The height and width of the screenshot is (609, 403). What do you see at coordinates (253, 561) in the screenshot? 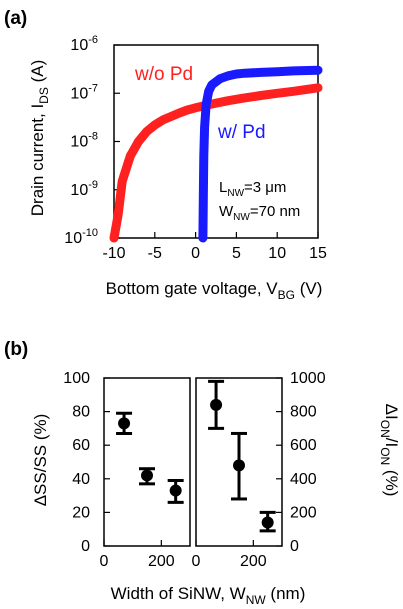
I see `panel-b-right-x-tick-label: 200` at bounding box center [253, 561].